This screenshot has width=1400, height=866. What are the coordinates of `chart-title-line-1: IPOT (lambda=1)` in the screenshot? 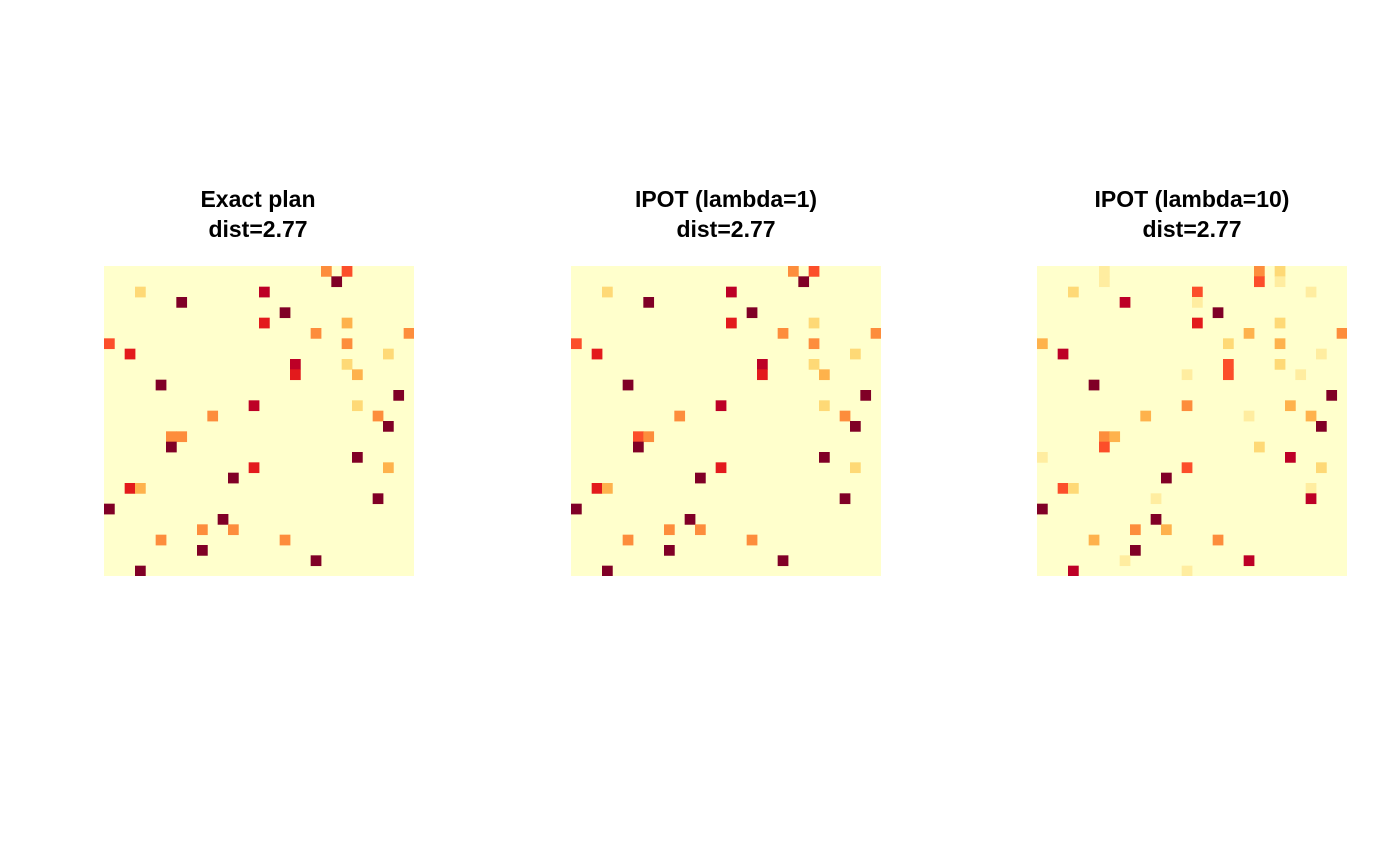 It's located at (726, 199).